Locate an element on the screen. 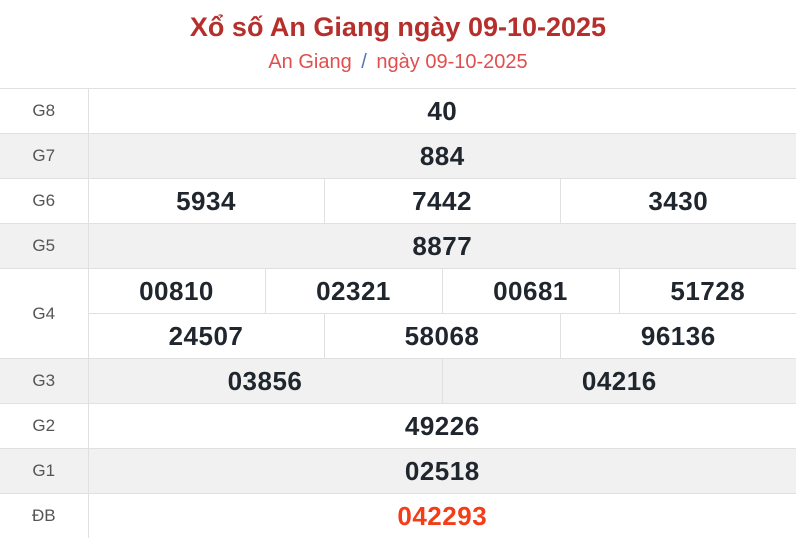 Image resolution: width=796 pixels, height=542 pixels. prize-value: 40 is located at coordinates (441, 111).